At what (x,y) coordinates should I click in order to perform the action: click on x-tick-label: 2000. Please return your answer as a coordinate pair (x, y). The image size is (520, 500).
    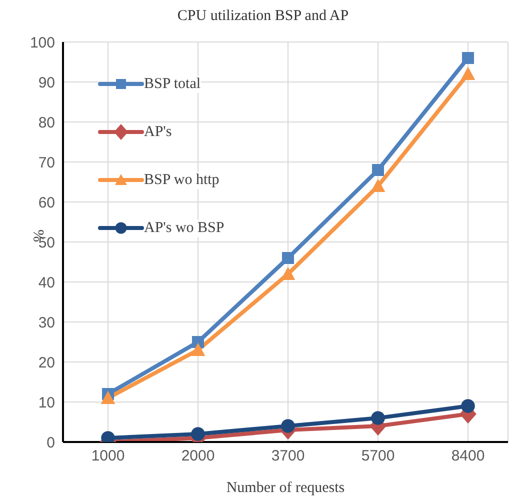
    Looking at the image, I should click on (198, 456).